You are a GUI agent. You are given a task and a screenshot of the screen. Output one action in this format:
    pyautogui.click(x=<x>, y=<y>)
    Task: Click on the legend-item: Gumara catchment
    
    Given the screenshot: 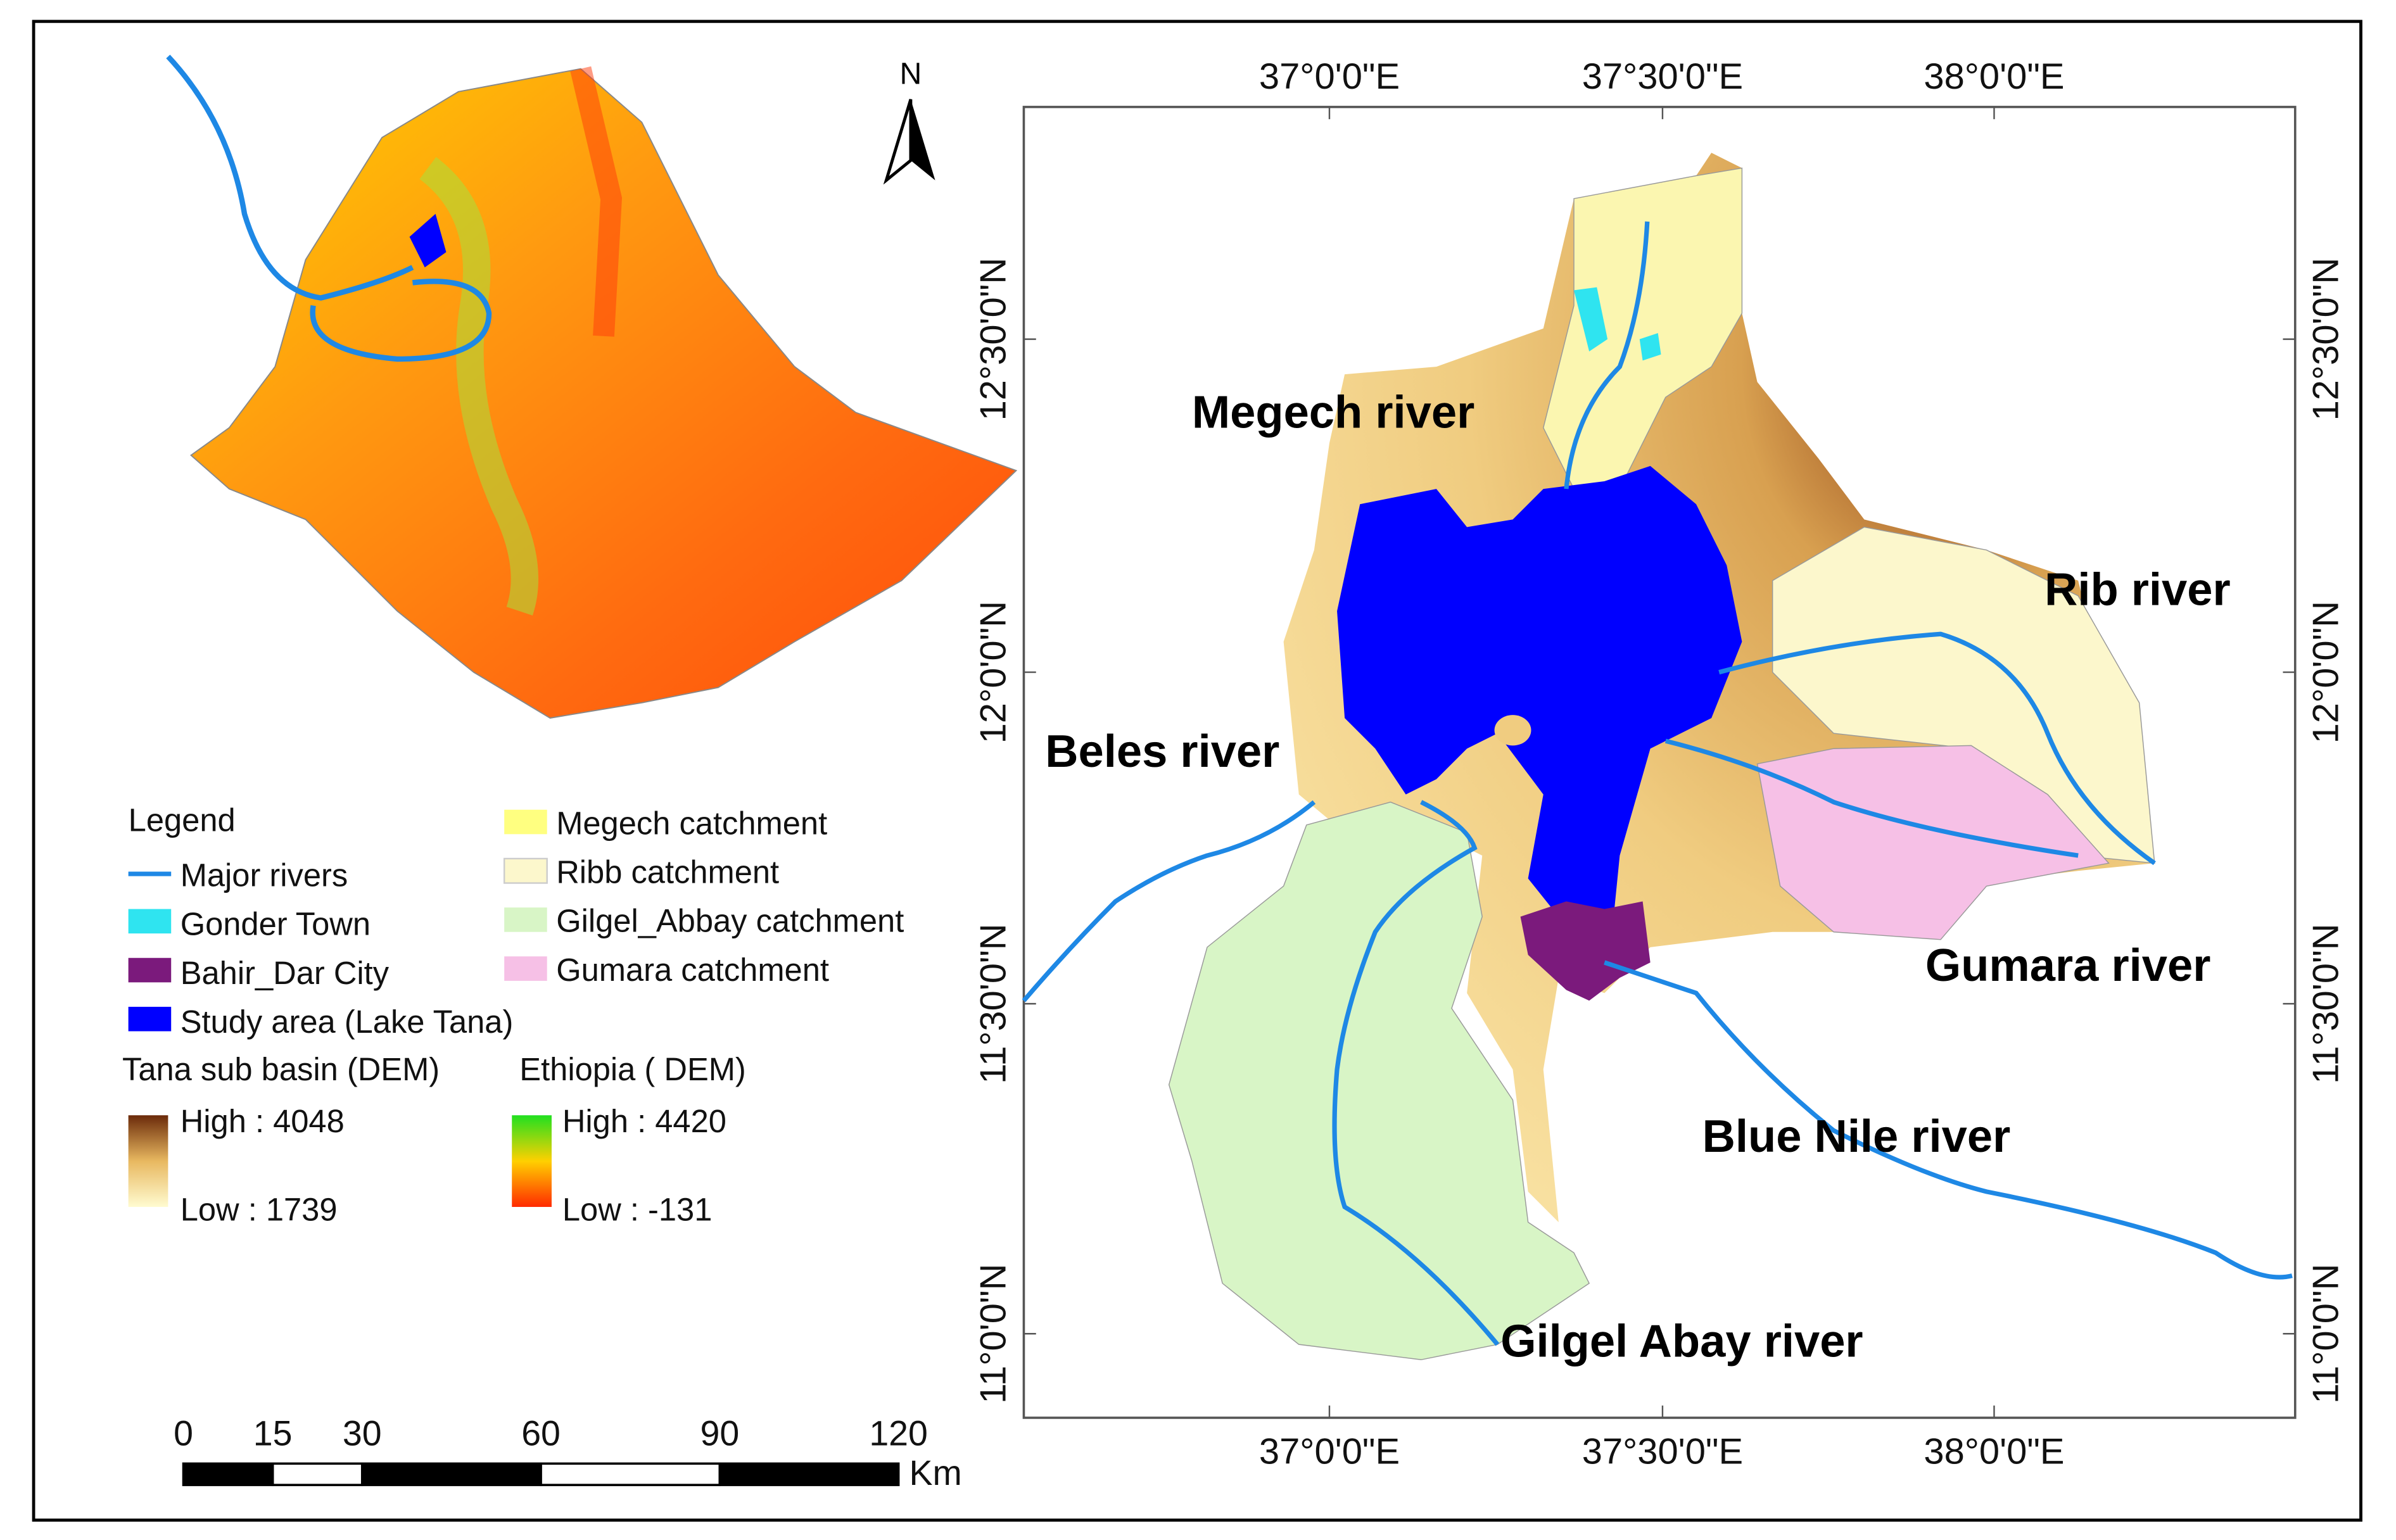 What is the action you would take?
    pyautogui.click(x=692, y=970)
    